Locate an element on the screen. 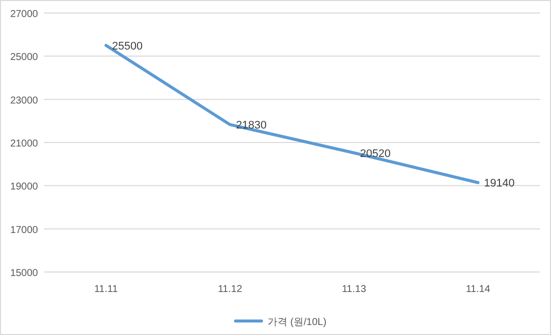 This screenshot has height=335, width=551. y-tick-label: 15000 is located at coordinates (24, 273).